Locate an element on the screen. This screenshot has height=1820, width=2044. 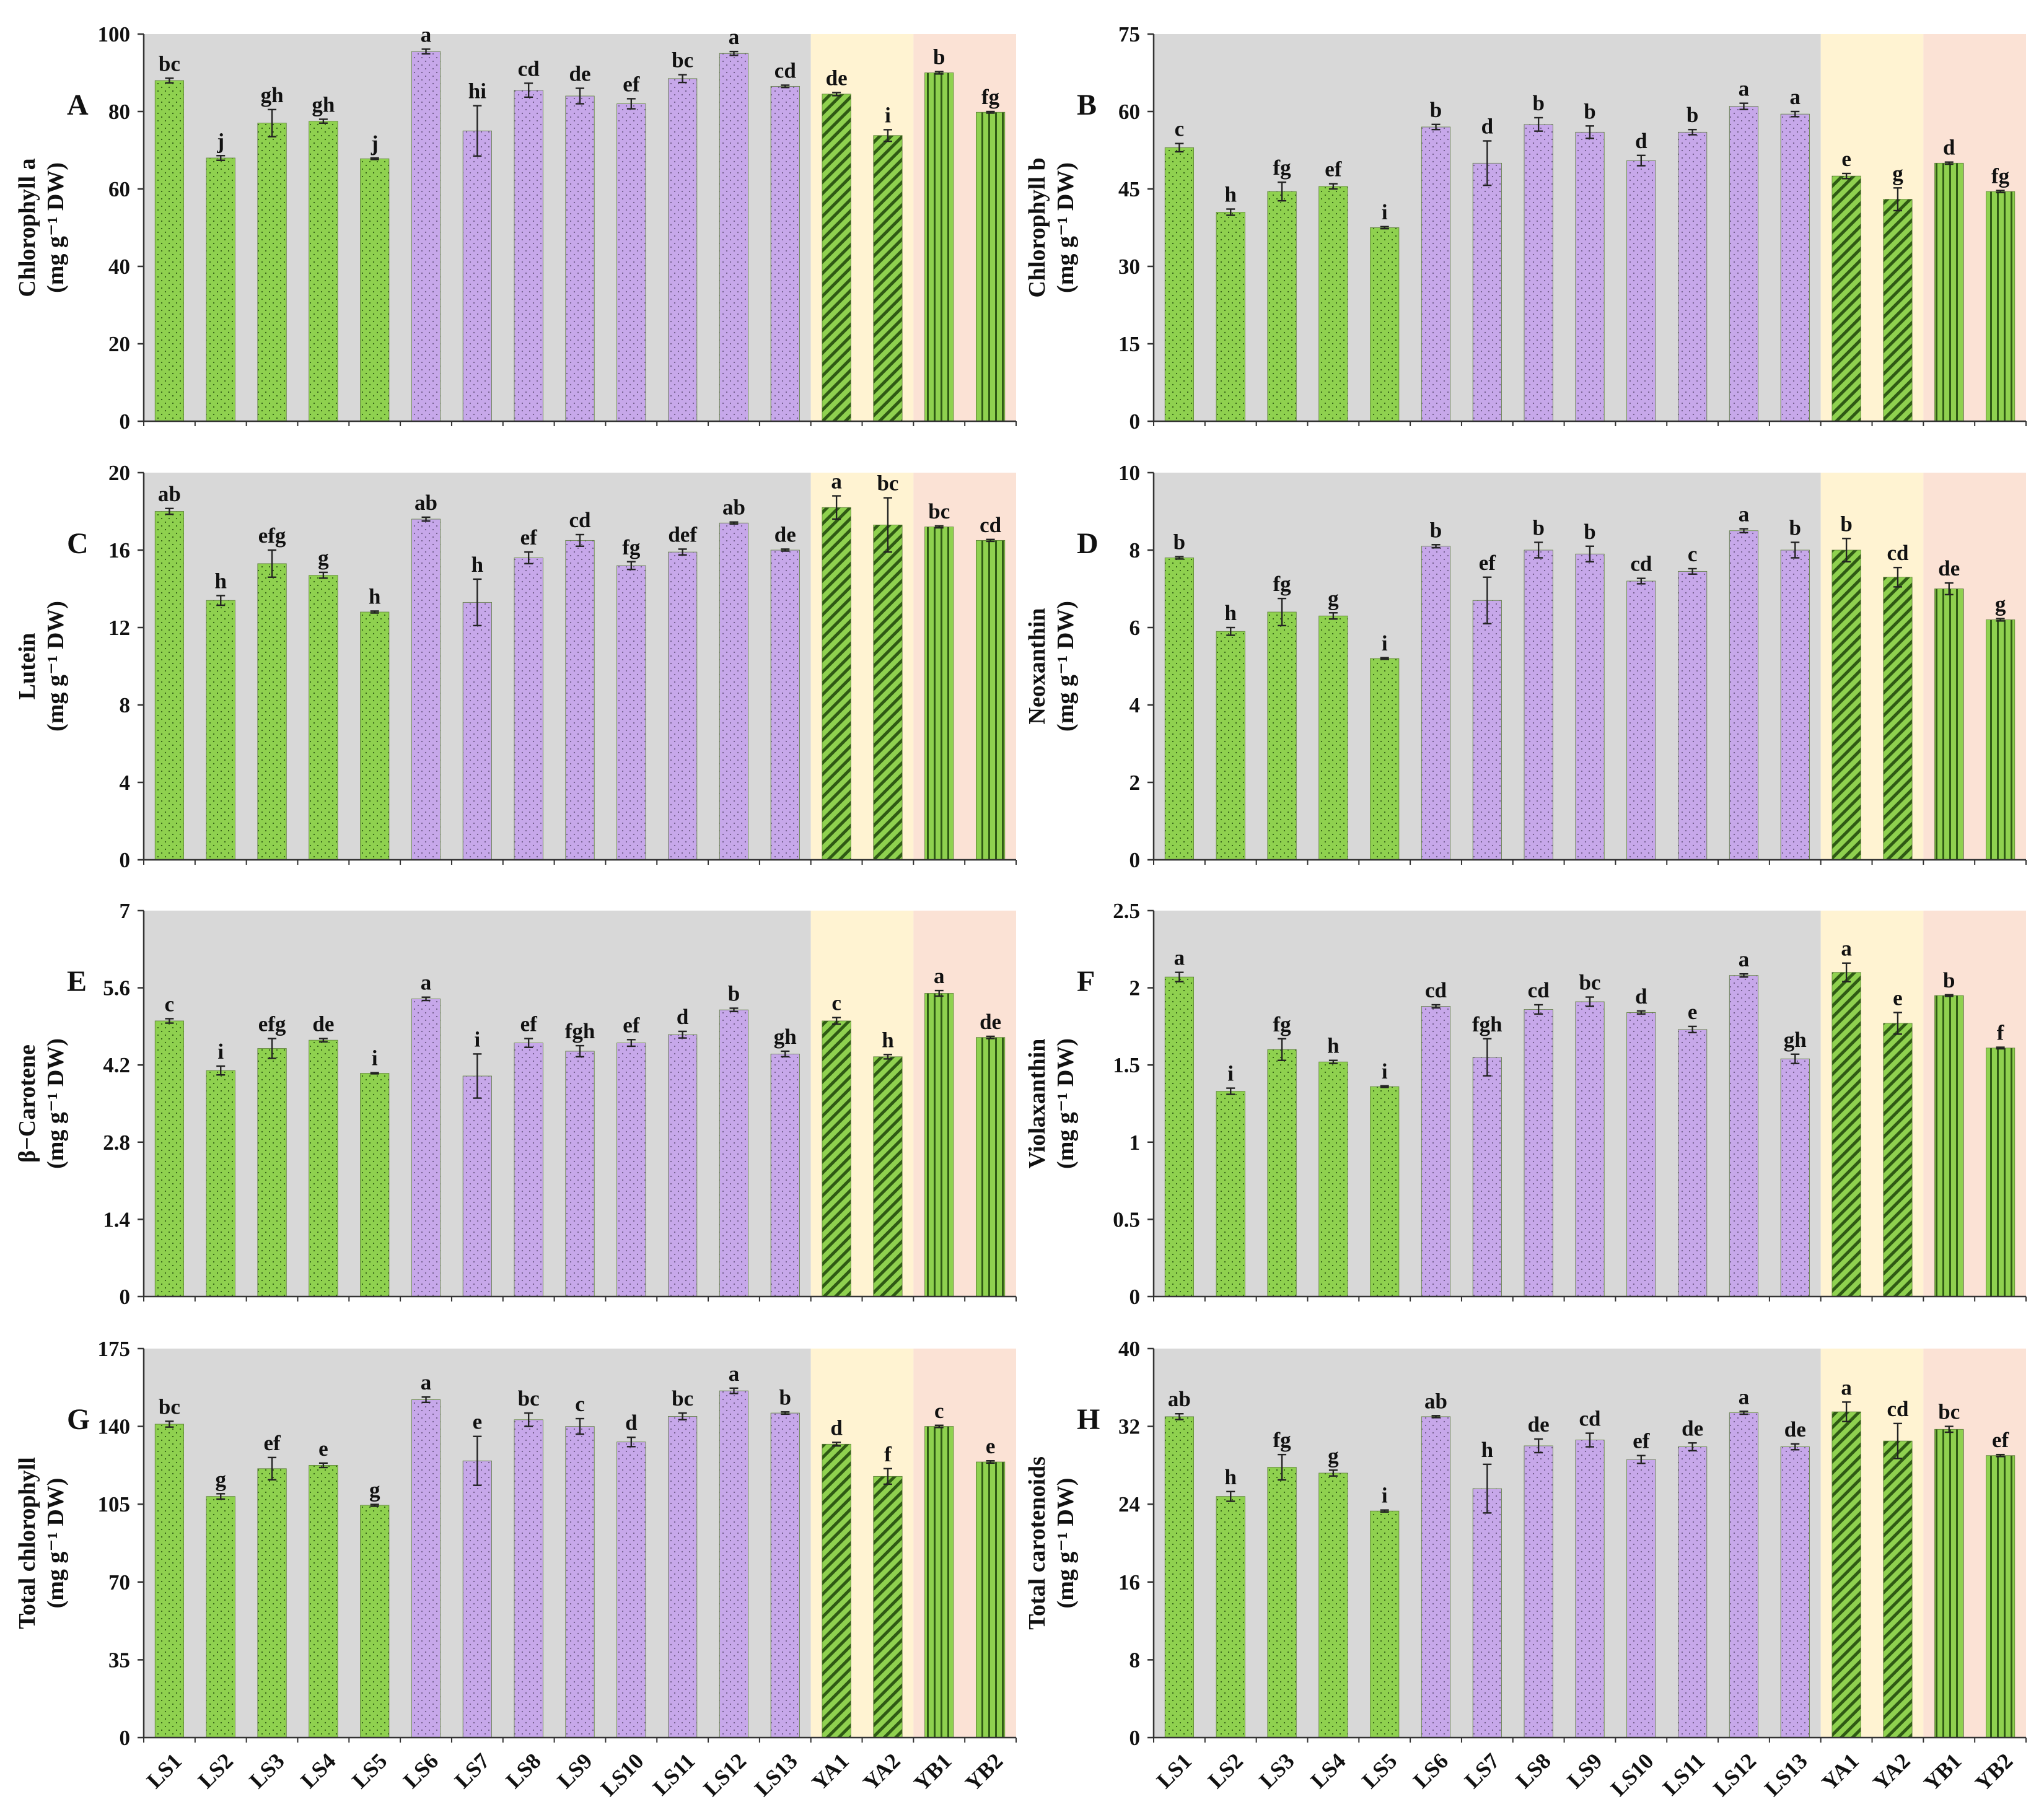
y-tick-label-B: 75 is located at coordinates (1129, 34).